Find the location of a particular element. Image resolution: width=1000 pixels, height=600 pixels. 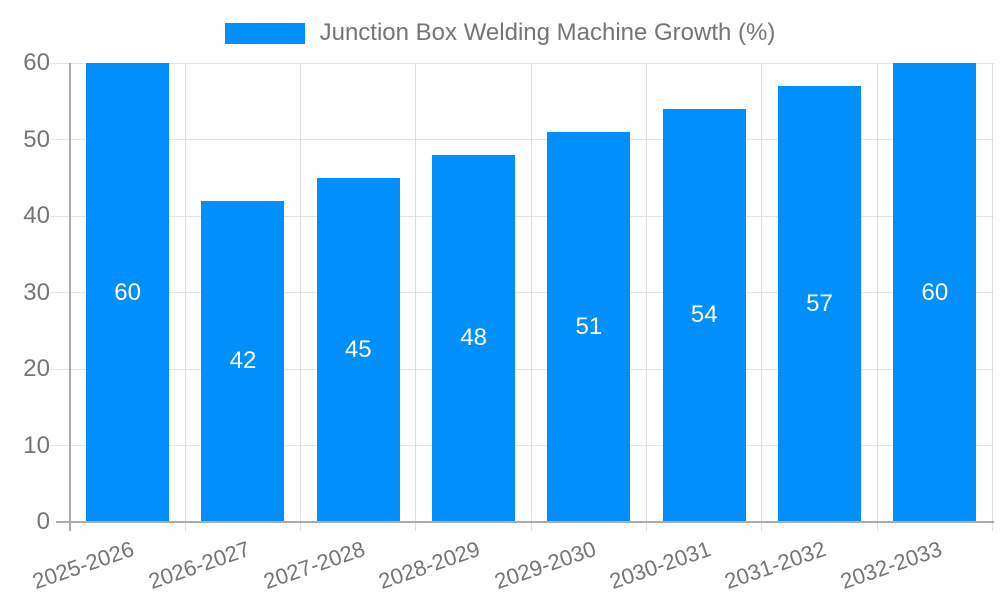

bar-value-label: 51 is located at coordinates (589, 326).